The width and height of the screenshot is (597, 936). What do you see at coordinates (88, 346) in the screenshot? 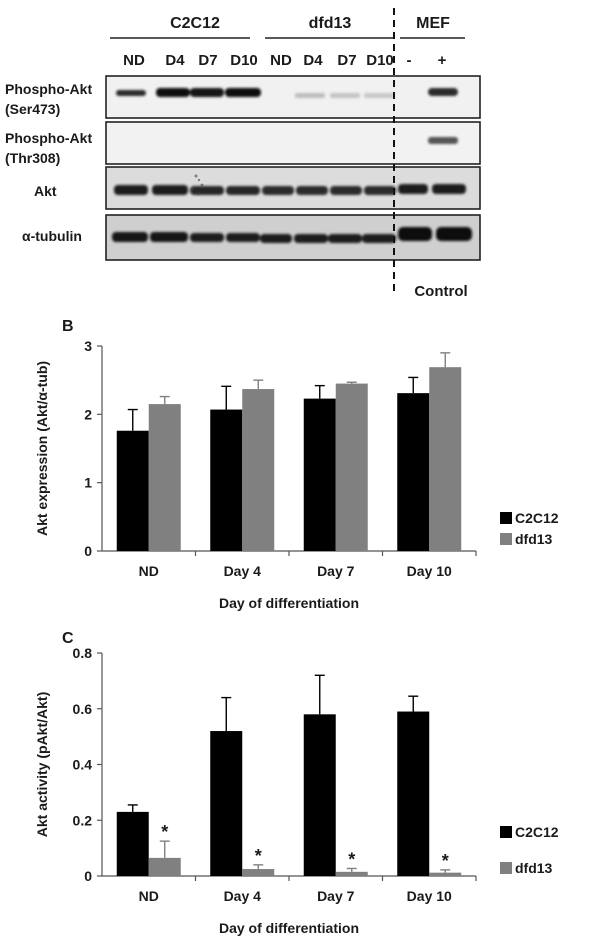
I see `y-tick-label: 3` at bounding box center [88, 346].